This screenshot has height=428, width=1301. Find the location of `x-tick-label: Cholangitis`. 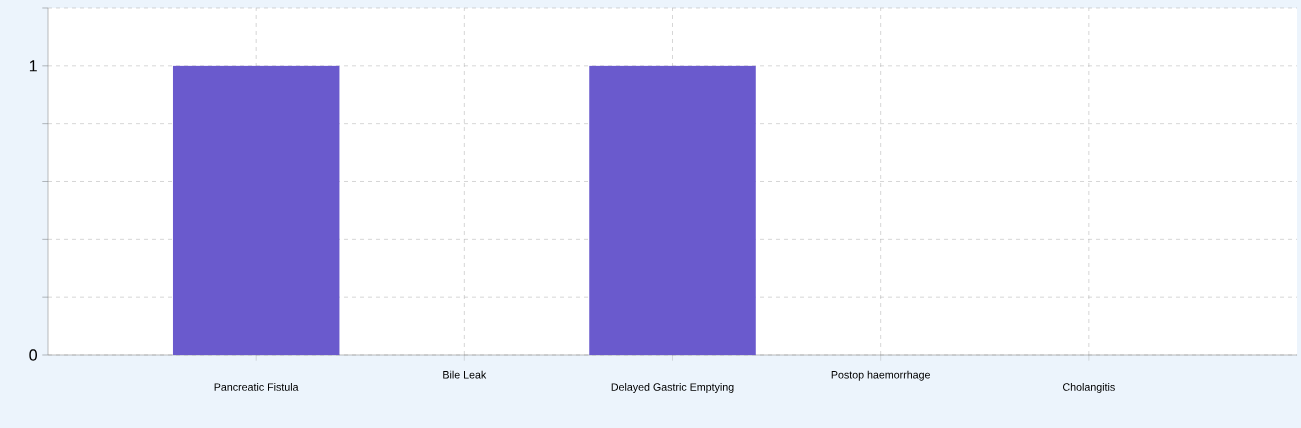

x-tick-label: Cholangitis is located at coordinates (1089, 388).